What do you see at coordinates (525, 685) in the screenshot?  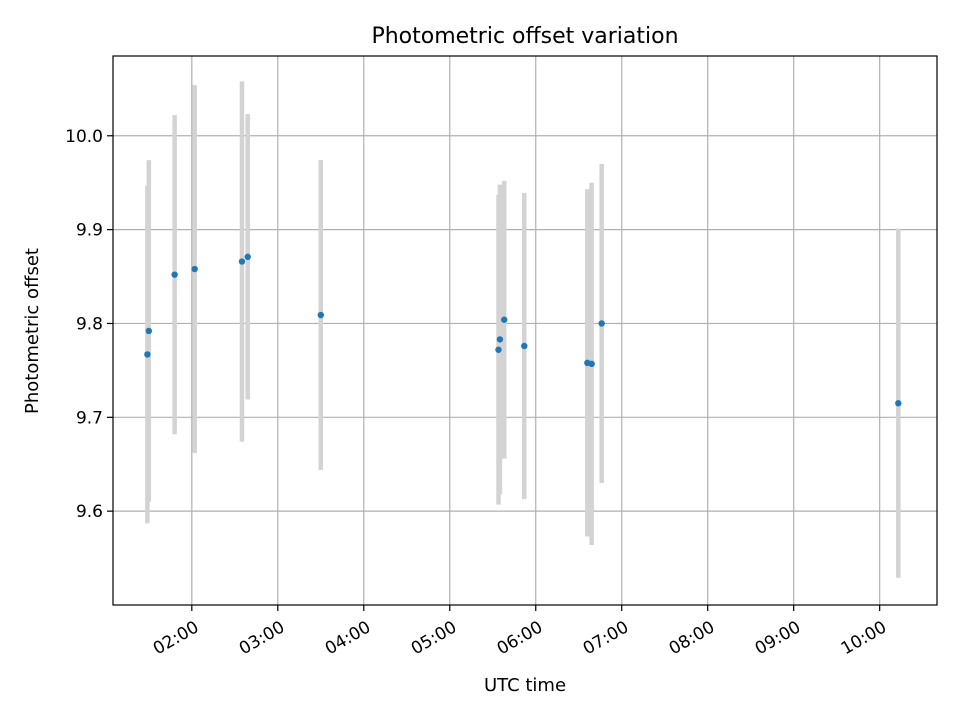 I see `x-axis-label: UTC time` at bounding box center [525, 685].